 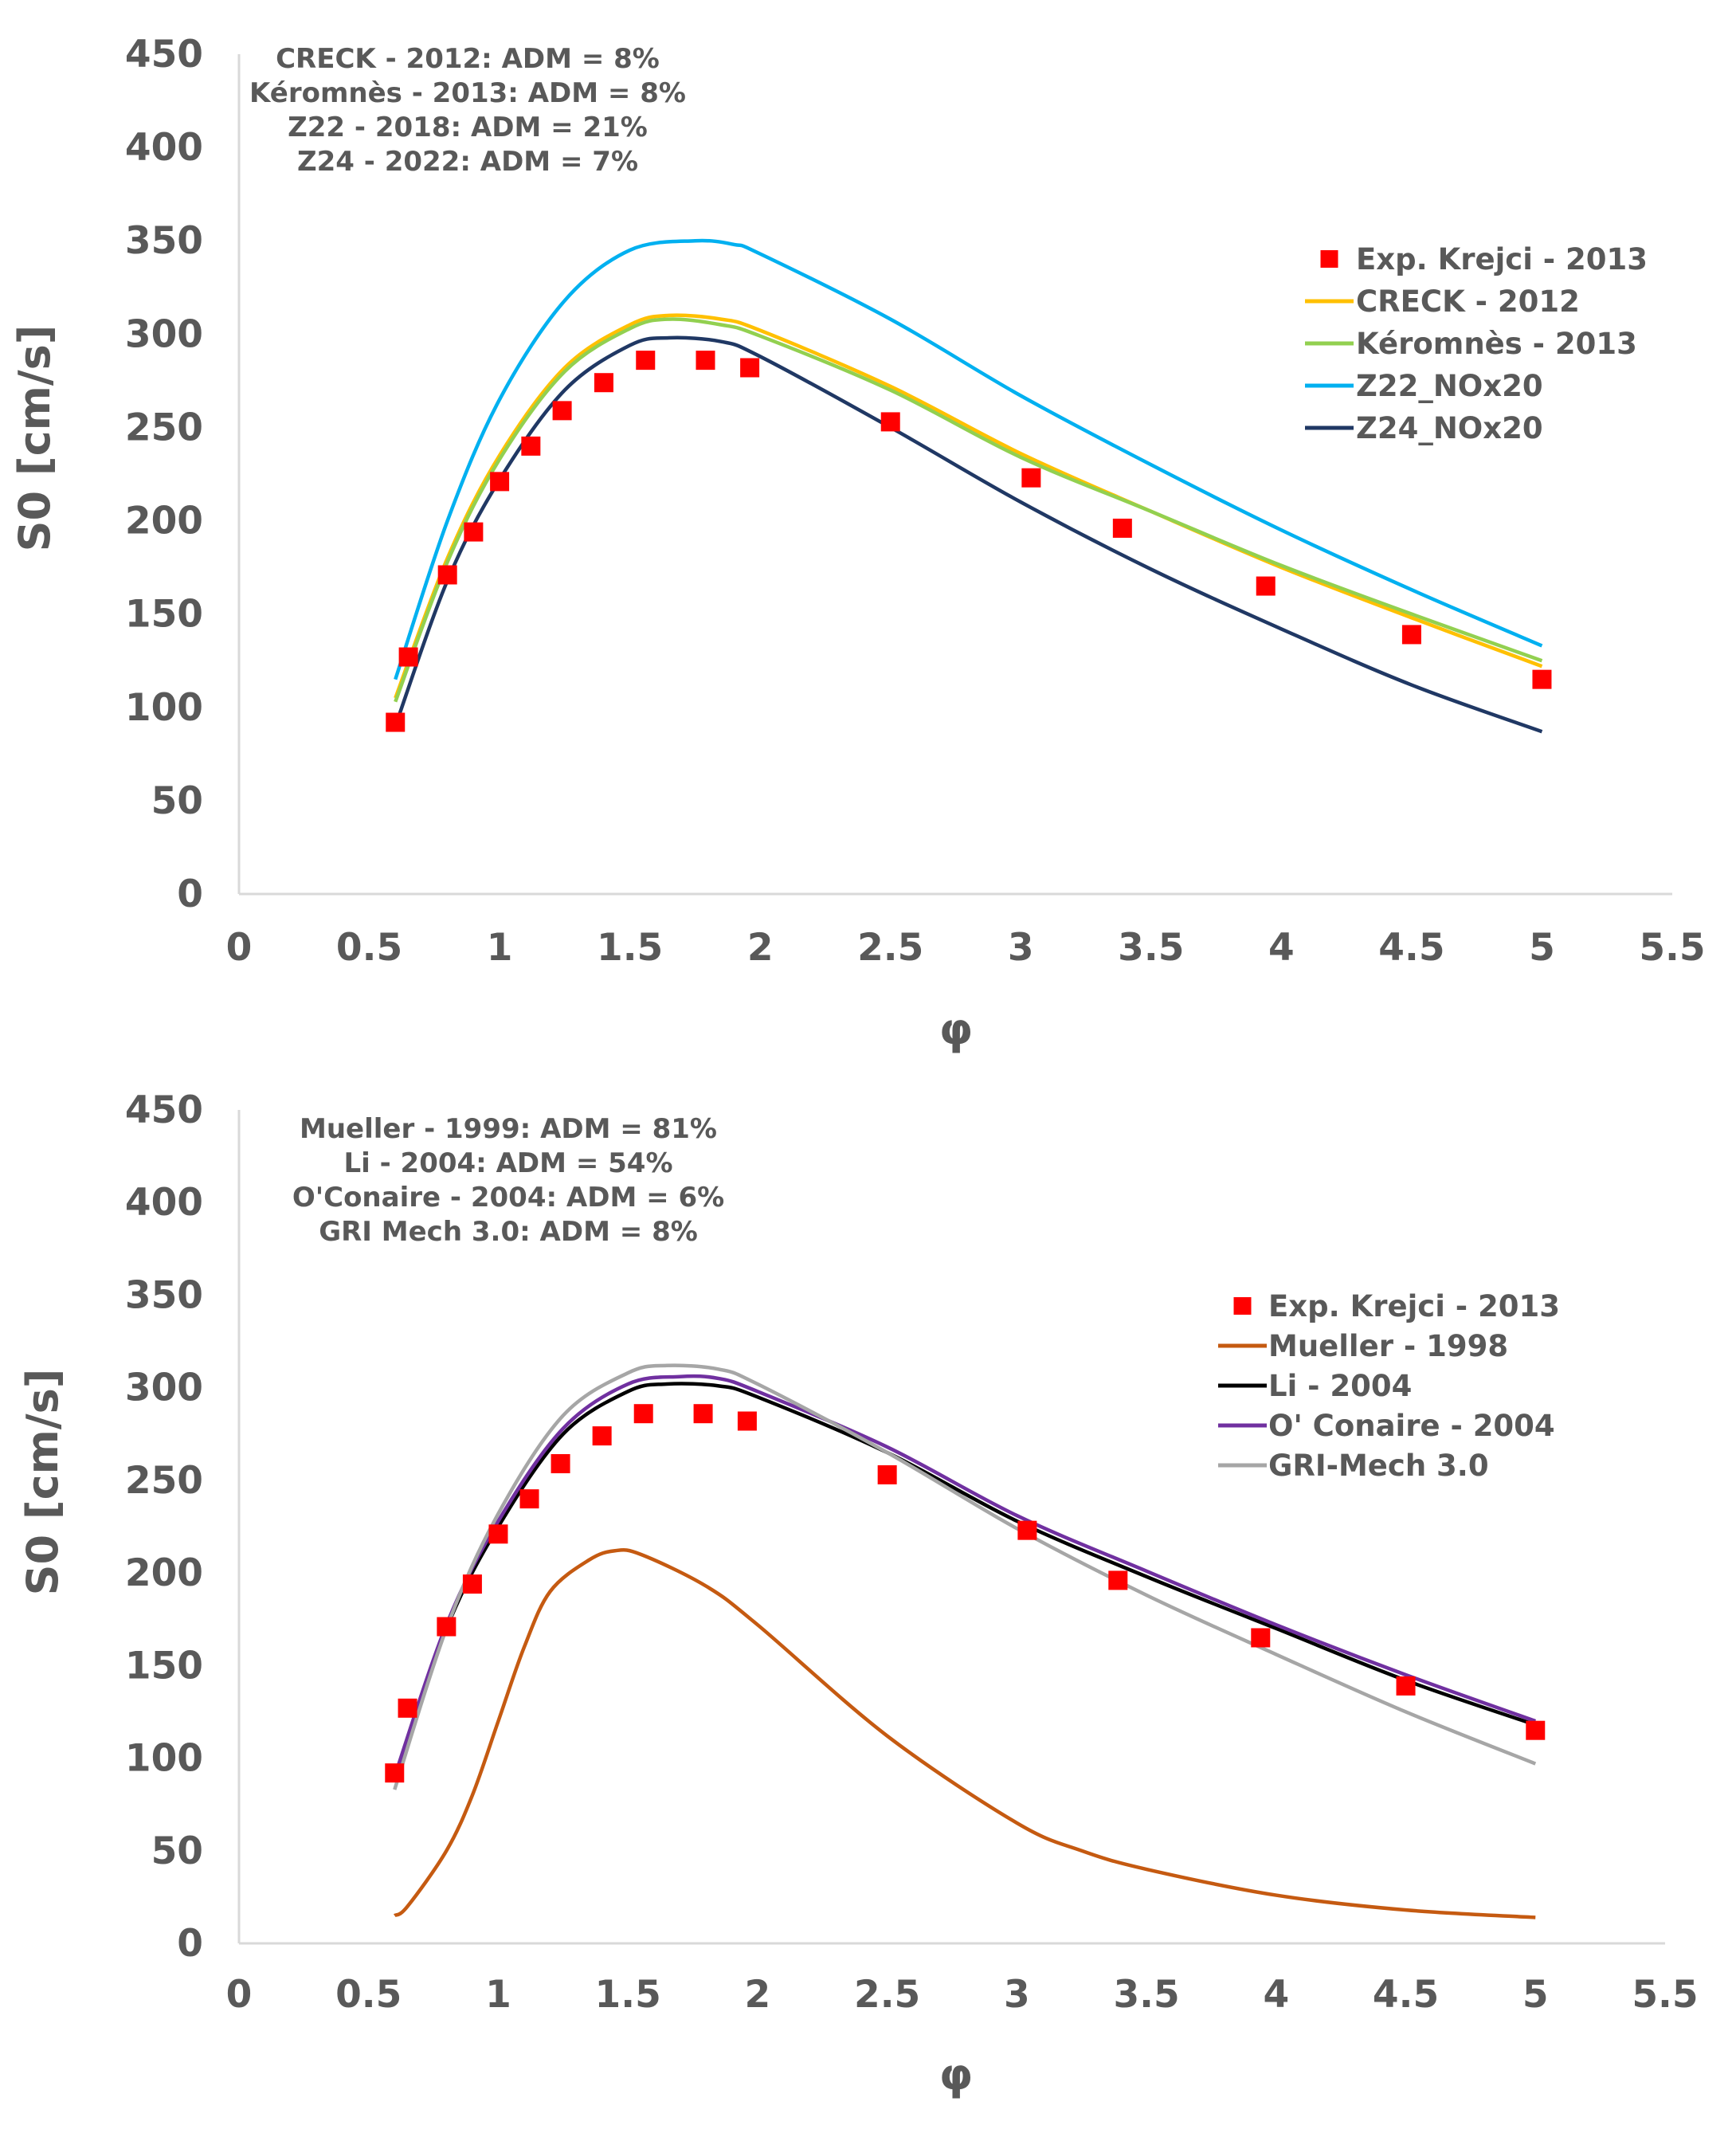 What do you see at coordinates (760, 948) in the screenshot?
I see `x-tick-label: 2` at bounding box center [760, 948].